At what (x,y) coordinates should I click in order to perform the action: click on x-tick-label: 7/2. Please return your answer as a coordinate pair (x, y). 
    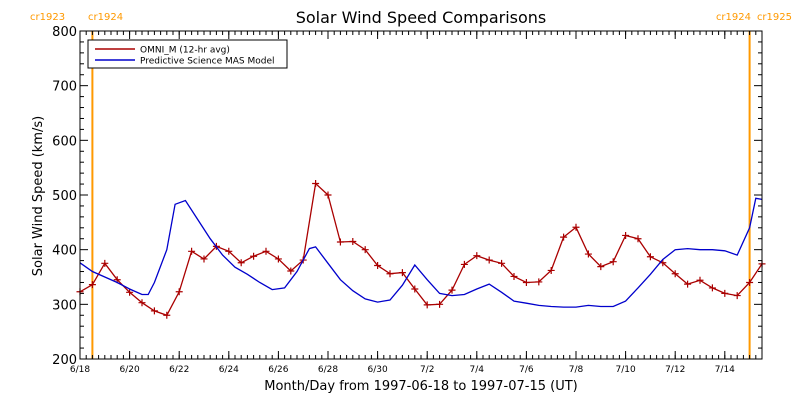
    Looking at the image, I should click on (427, 370).